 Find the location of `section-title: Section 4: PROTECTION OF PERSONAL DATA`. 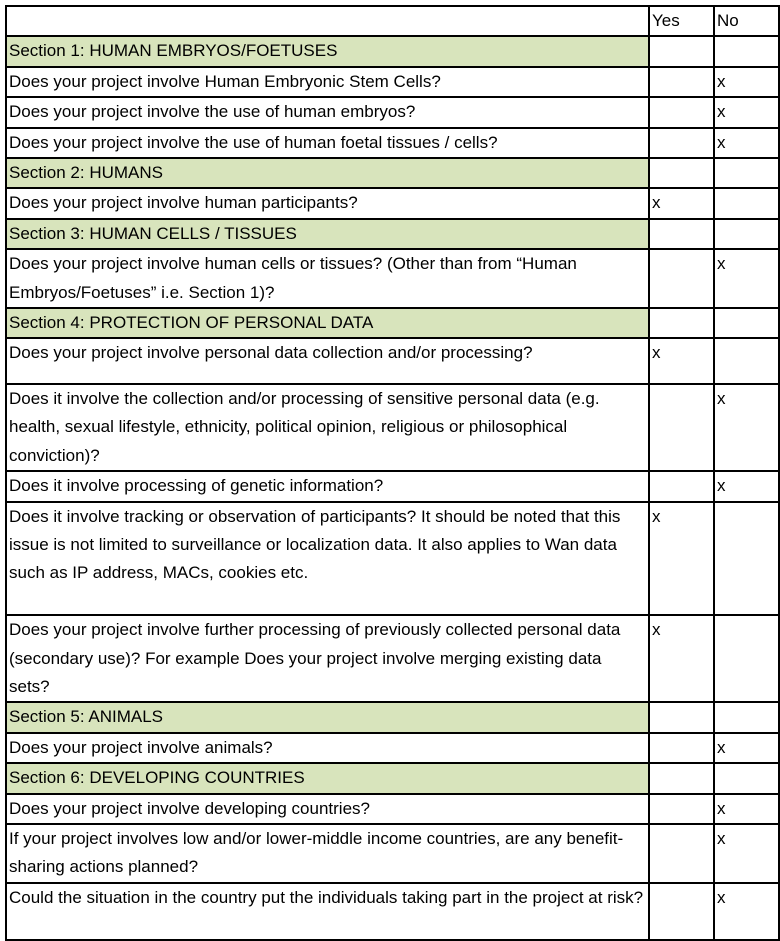

section-title: Section 4: PROTECTION OF PERSONAL DATA is located at coordinates (327, 323).